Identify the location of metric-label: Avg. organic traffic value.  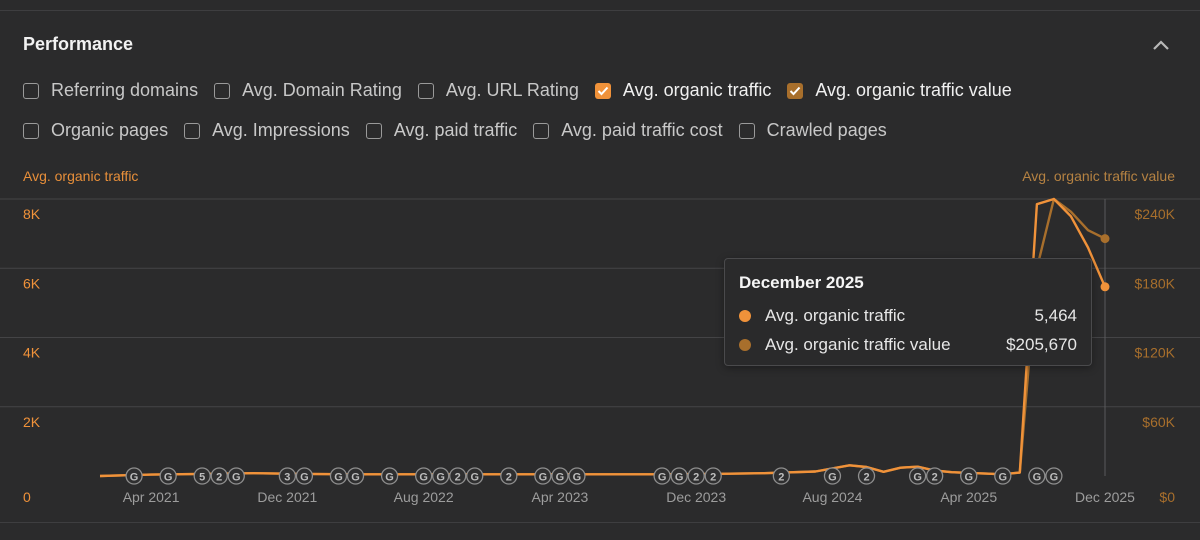
(913, 90).